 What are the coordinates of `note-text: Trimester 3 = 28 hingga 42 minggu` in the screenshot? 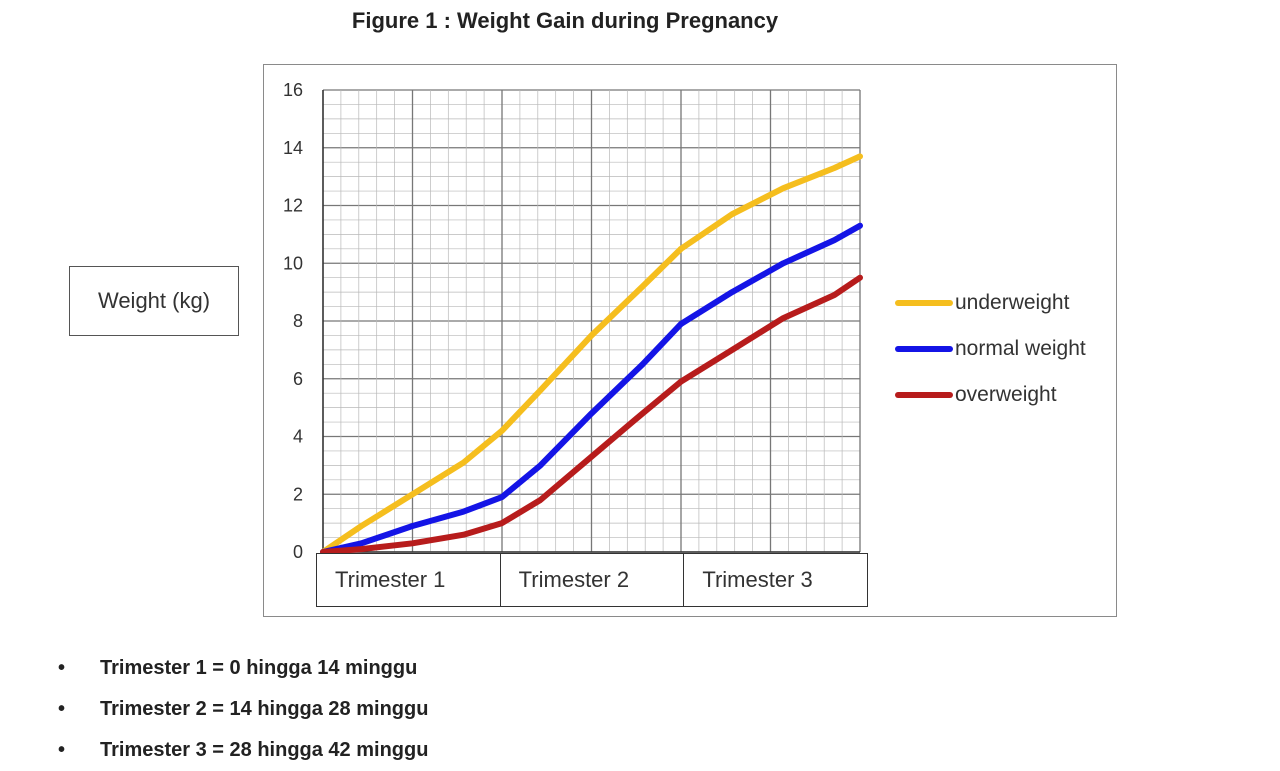 It's located at (264, 750).